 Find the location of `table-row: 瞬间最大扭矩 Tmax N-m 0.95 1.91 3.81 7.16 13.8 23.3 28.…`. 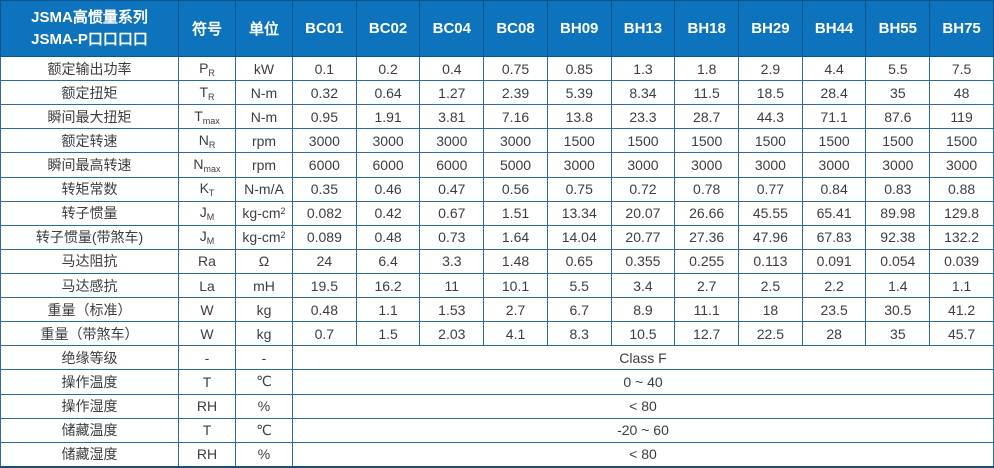

table-row: 瞬间最大扭矩 Tmax N-m 0.95 1.91 3.81 7.16 13.8 23.3 28.… is located at coordinates (497, 117).